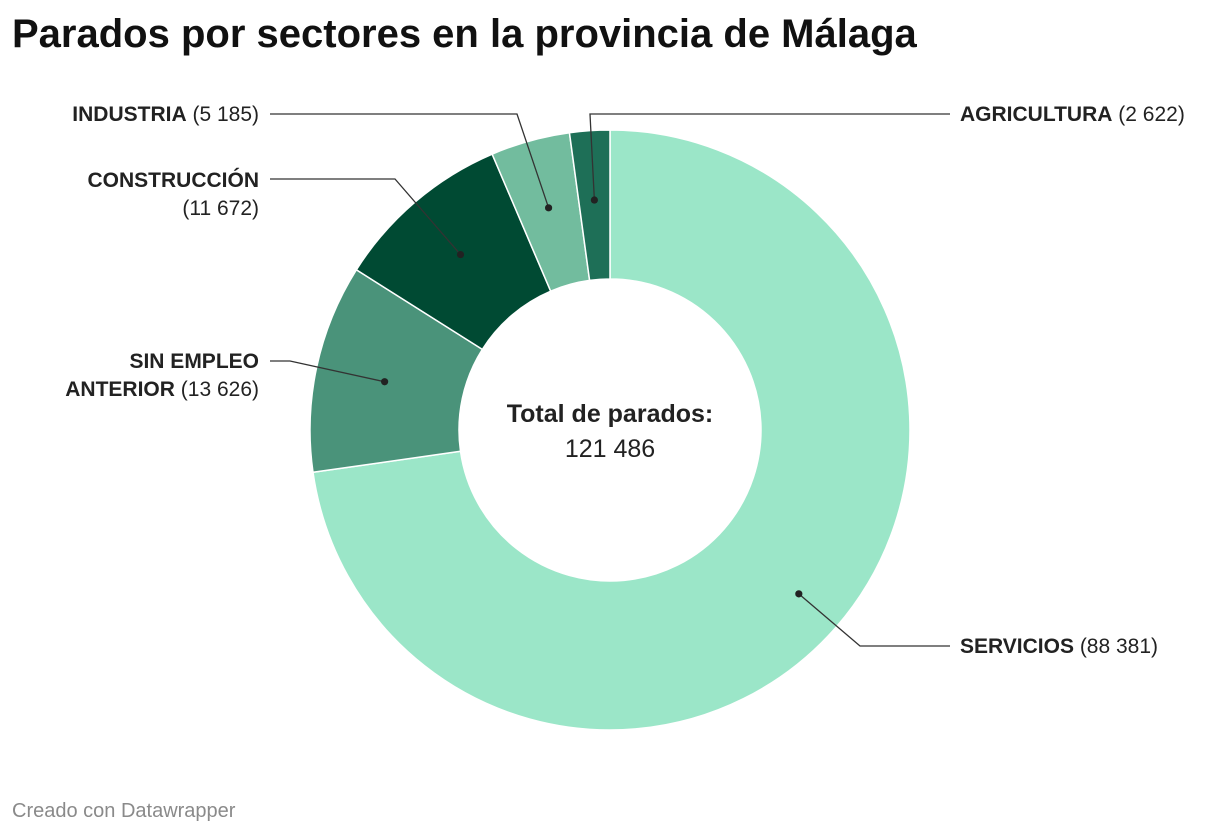 The height and width of the screenshot is (836, 1220). What do you see at coordinates (366, 216) in the screenshot?
I see `leader-line-construccion` at bounding box center [366, 216].